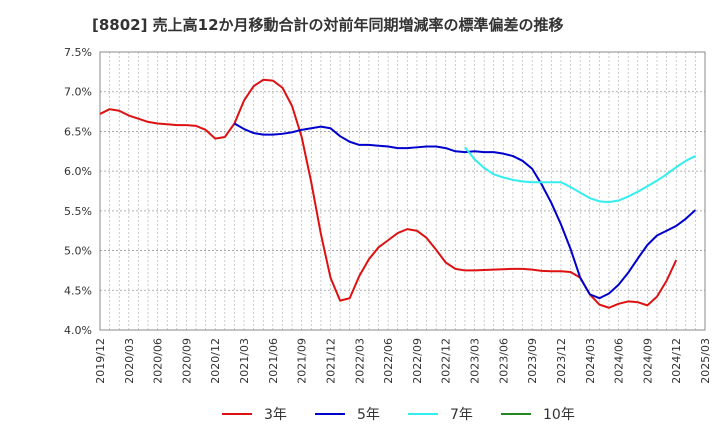 This screenshot has width=720, height=440. What do you see at coordinates (475, 361) in the screenshot?
I see `x-tick-label: 2023/03` at bounding box center [475, 361].